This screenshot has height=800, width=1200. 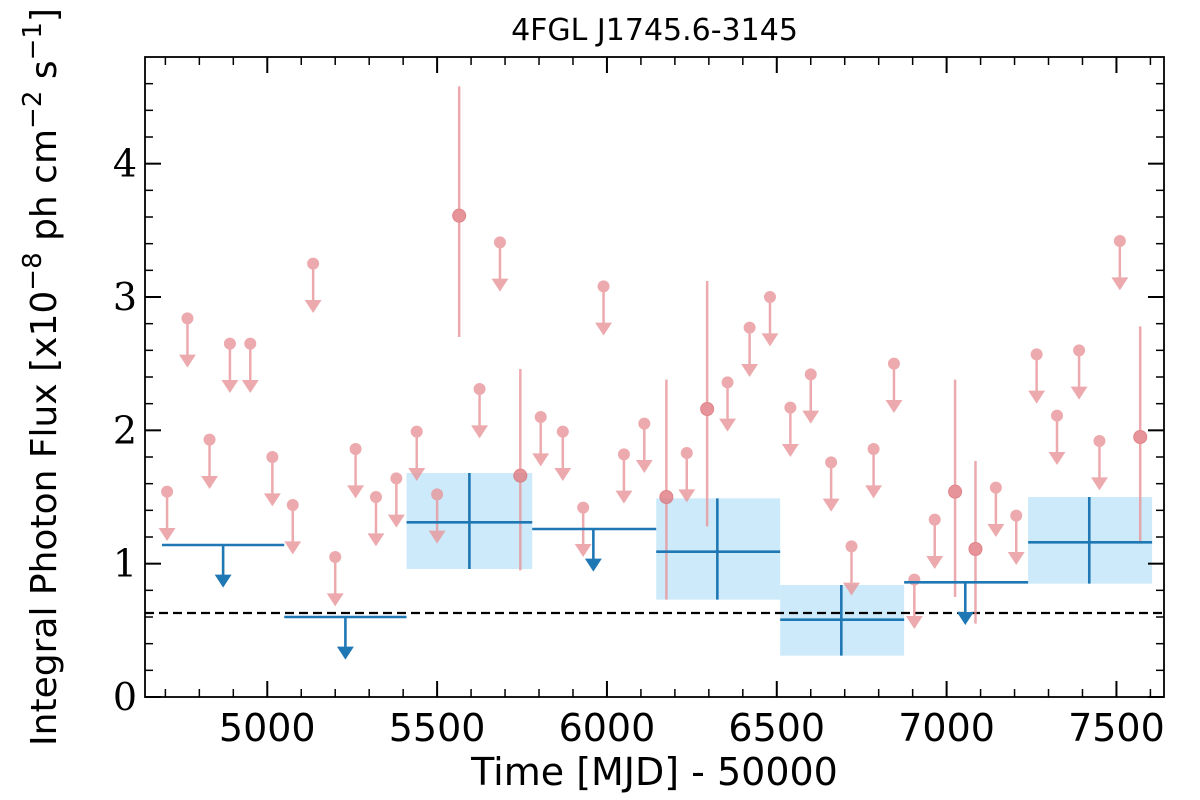 What do you see at coordinates (776, 728) in the screenshot?
I see `x-tick-label-3: 6500` at bounding box center [776, 728].